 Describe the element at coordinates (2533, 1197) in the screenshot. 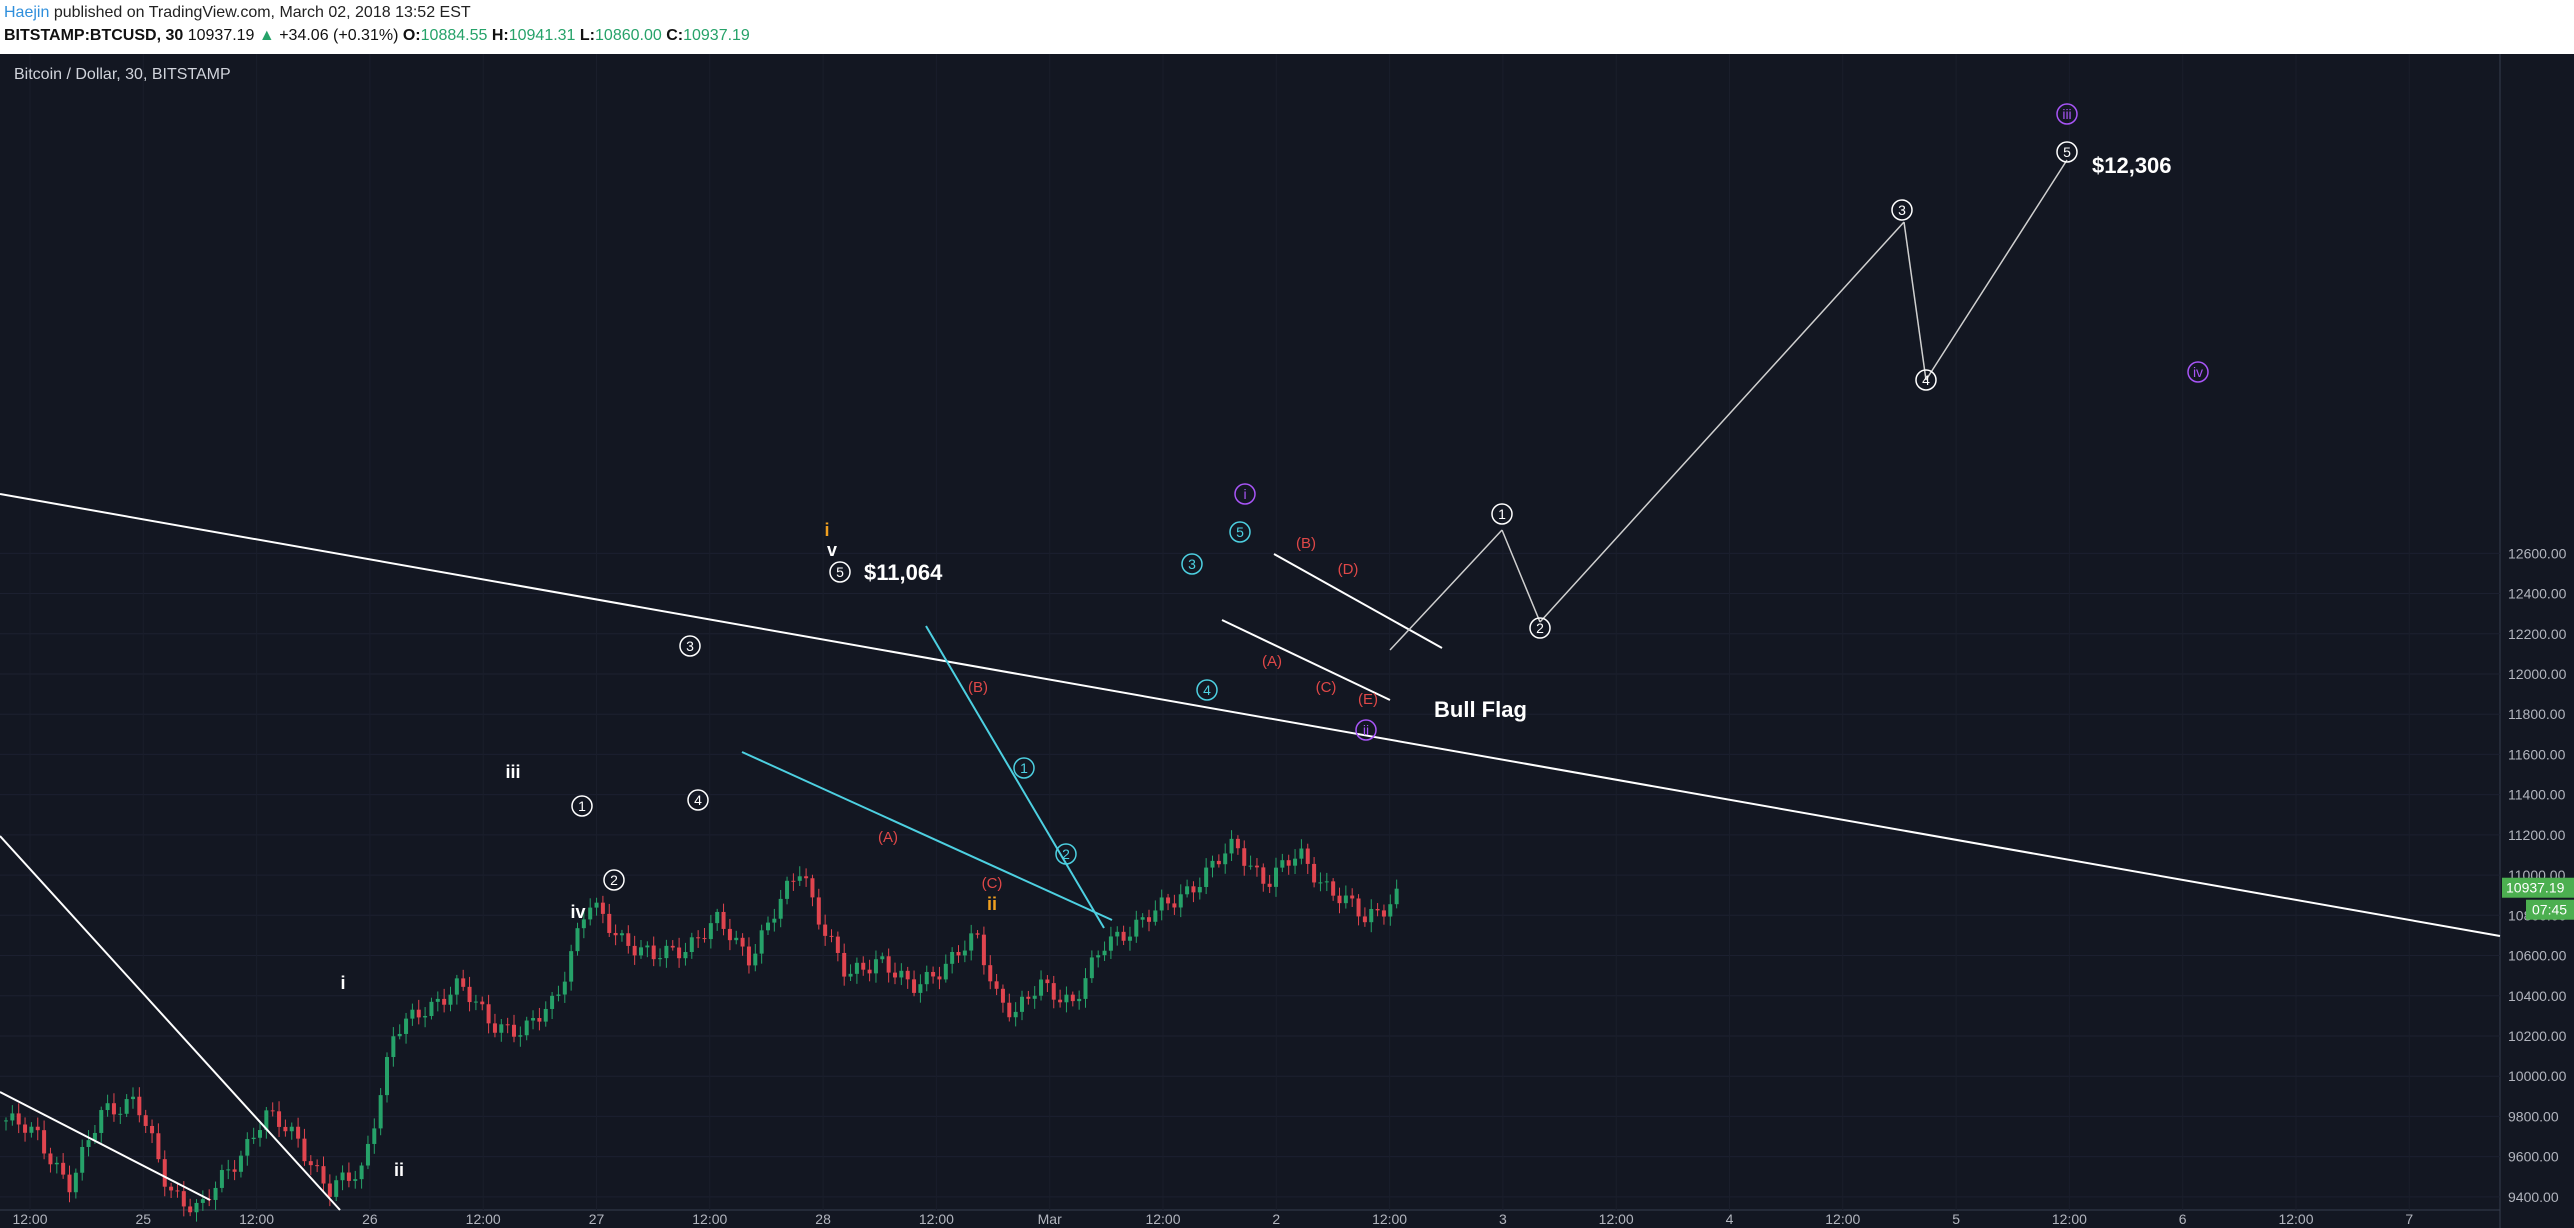

I see `y-tick-label: 9400.00` at that location.